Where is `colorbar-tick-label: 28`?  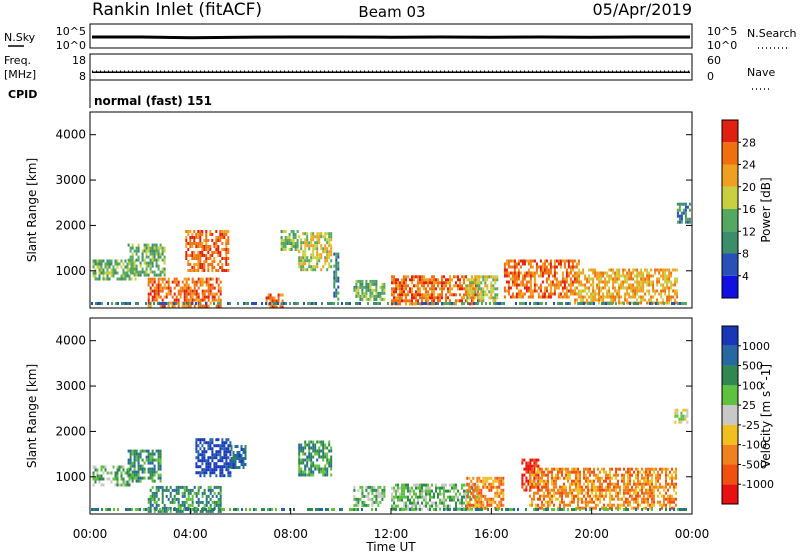 colorbar-tick-label: 28 is located at coordinates (749, 142).